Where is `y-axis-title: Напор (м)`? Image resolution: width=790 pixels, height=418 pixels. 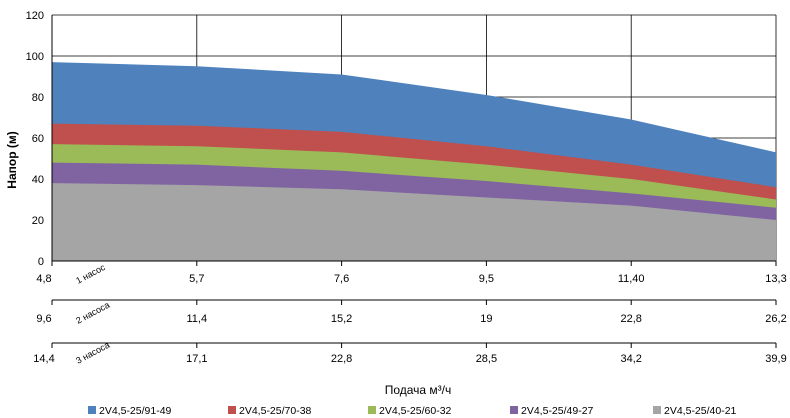
y-axis-title: Напор (м) is located at coordinates (12, 159).